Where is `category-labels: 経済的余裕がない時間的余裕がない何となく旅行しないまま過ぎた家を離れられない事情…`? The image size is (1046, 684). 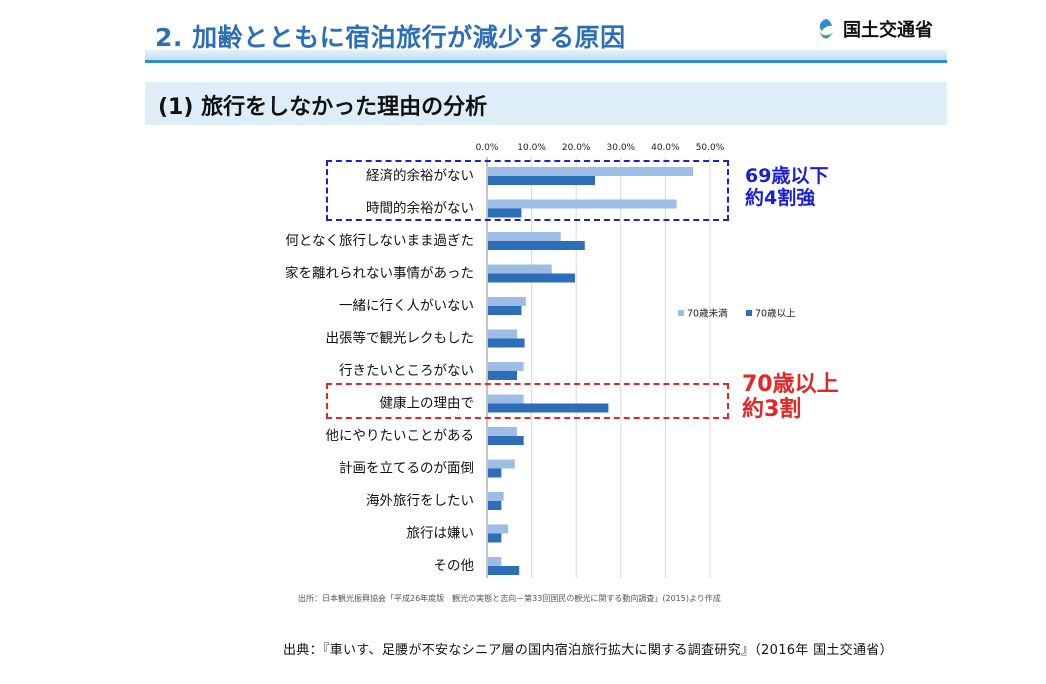 category-labels: 経済的余裕がない時間的余裕がない何となく旅行しないまま過ぎた家を離れられない事情… is located at coordinates (379, 370).